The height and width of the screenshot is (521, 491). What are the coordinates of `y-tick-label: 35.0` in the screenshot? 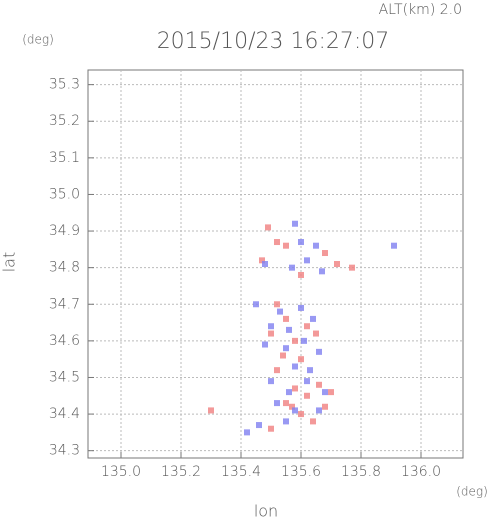 It's located at (64, 194).